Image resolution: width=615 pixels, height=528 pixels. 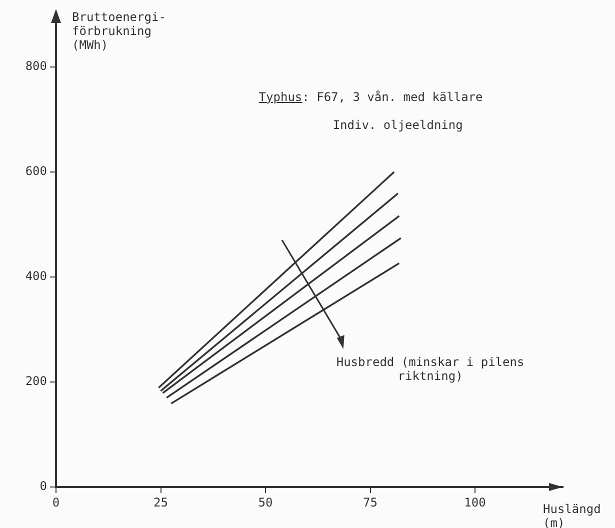 What do you see at coordinates (475, 502) in the screenshot?
I see `x-tick-label: 100` at bounding box center [475, 502].